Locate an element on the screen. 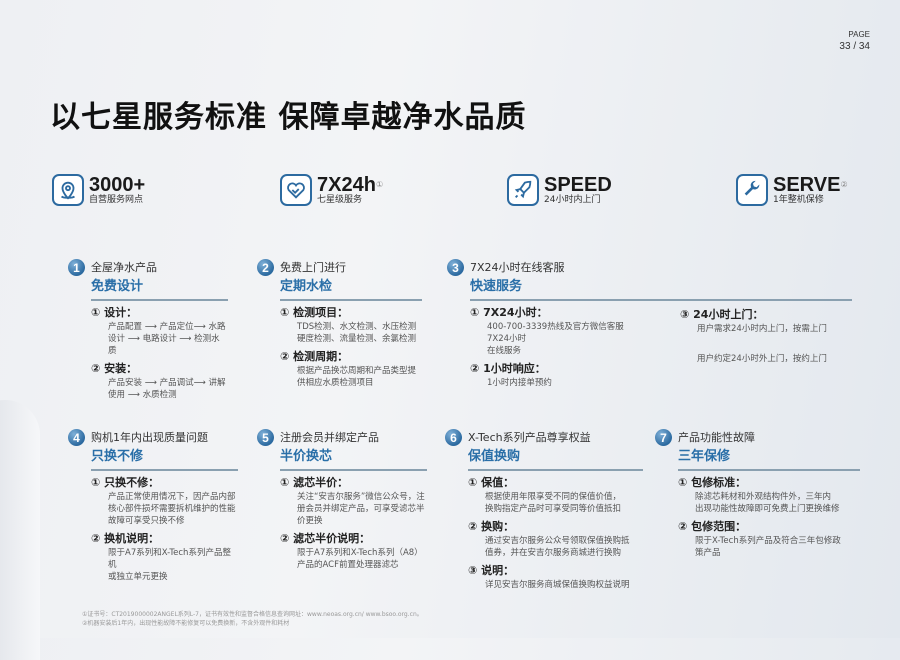  feature-2: 7X24h① 七星级服务 is located at coordinates (331, 190).